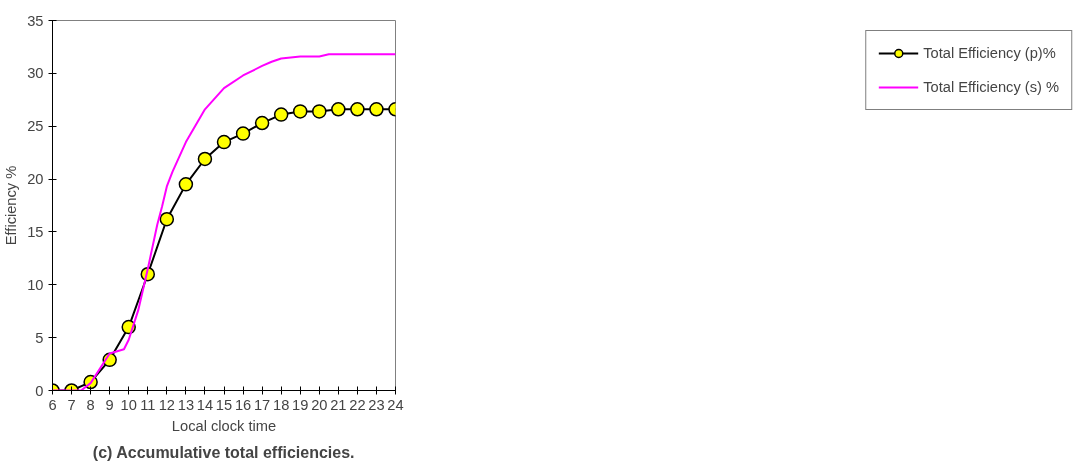 The height and width of the screenshot is (465, 1082). Describe the element at coordinates (35, 73) in the screenshot. I see `y-tick-label: 30` at that location.